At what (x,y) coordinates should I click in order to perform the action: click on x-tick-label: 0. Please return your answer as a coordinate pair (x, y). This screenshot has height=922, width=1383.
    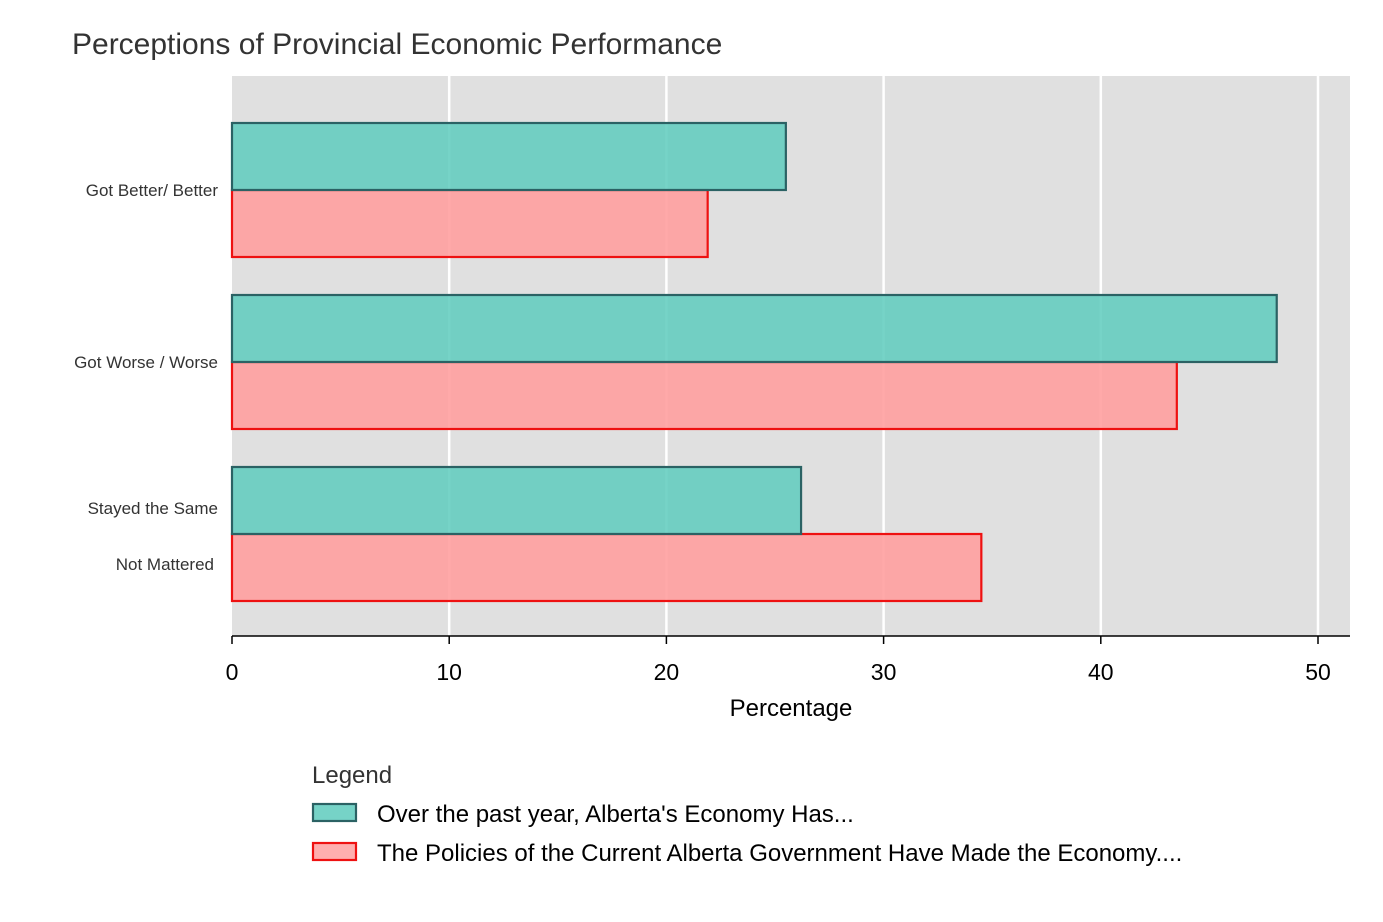
    Looking at the image, I should click on (232, 672).